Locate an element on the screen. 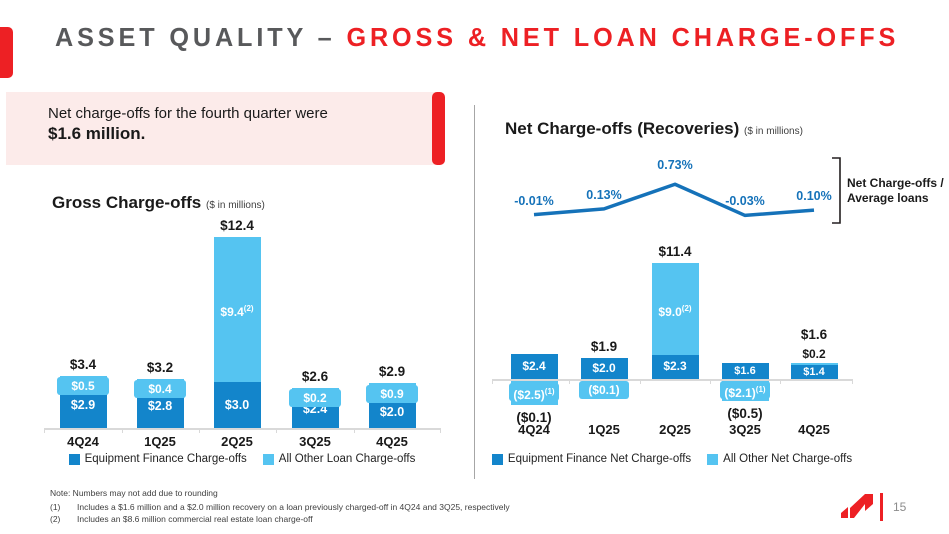 This screenshot has height=534, width=949. bar-value-label-outside: $0.2 is located at coordinates (814, 353).